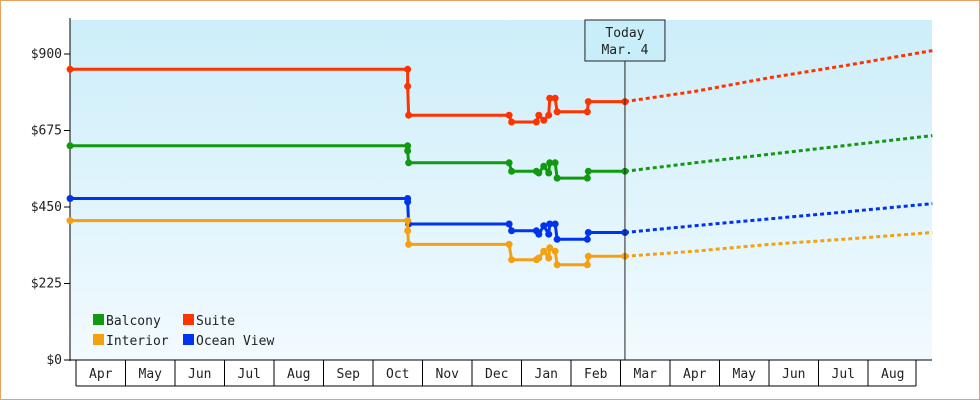 This screenshot has width=980, height=400. Describe the element at coordinates (397, 374) in the screenshot. I see `x-tick-label: Oct` at that location.